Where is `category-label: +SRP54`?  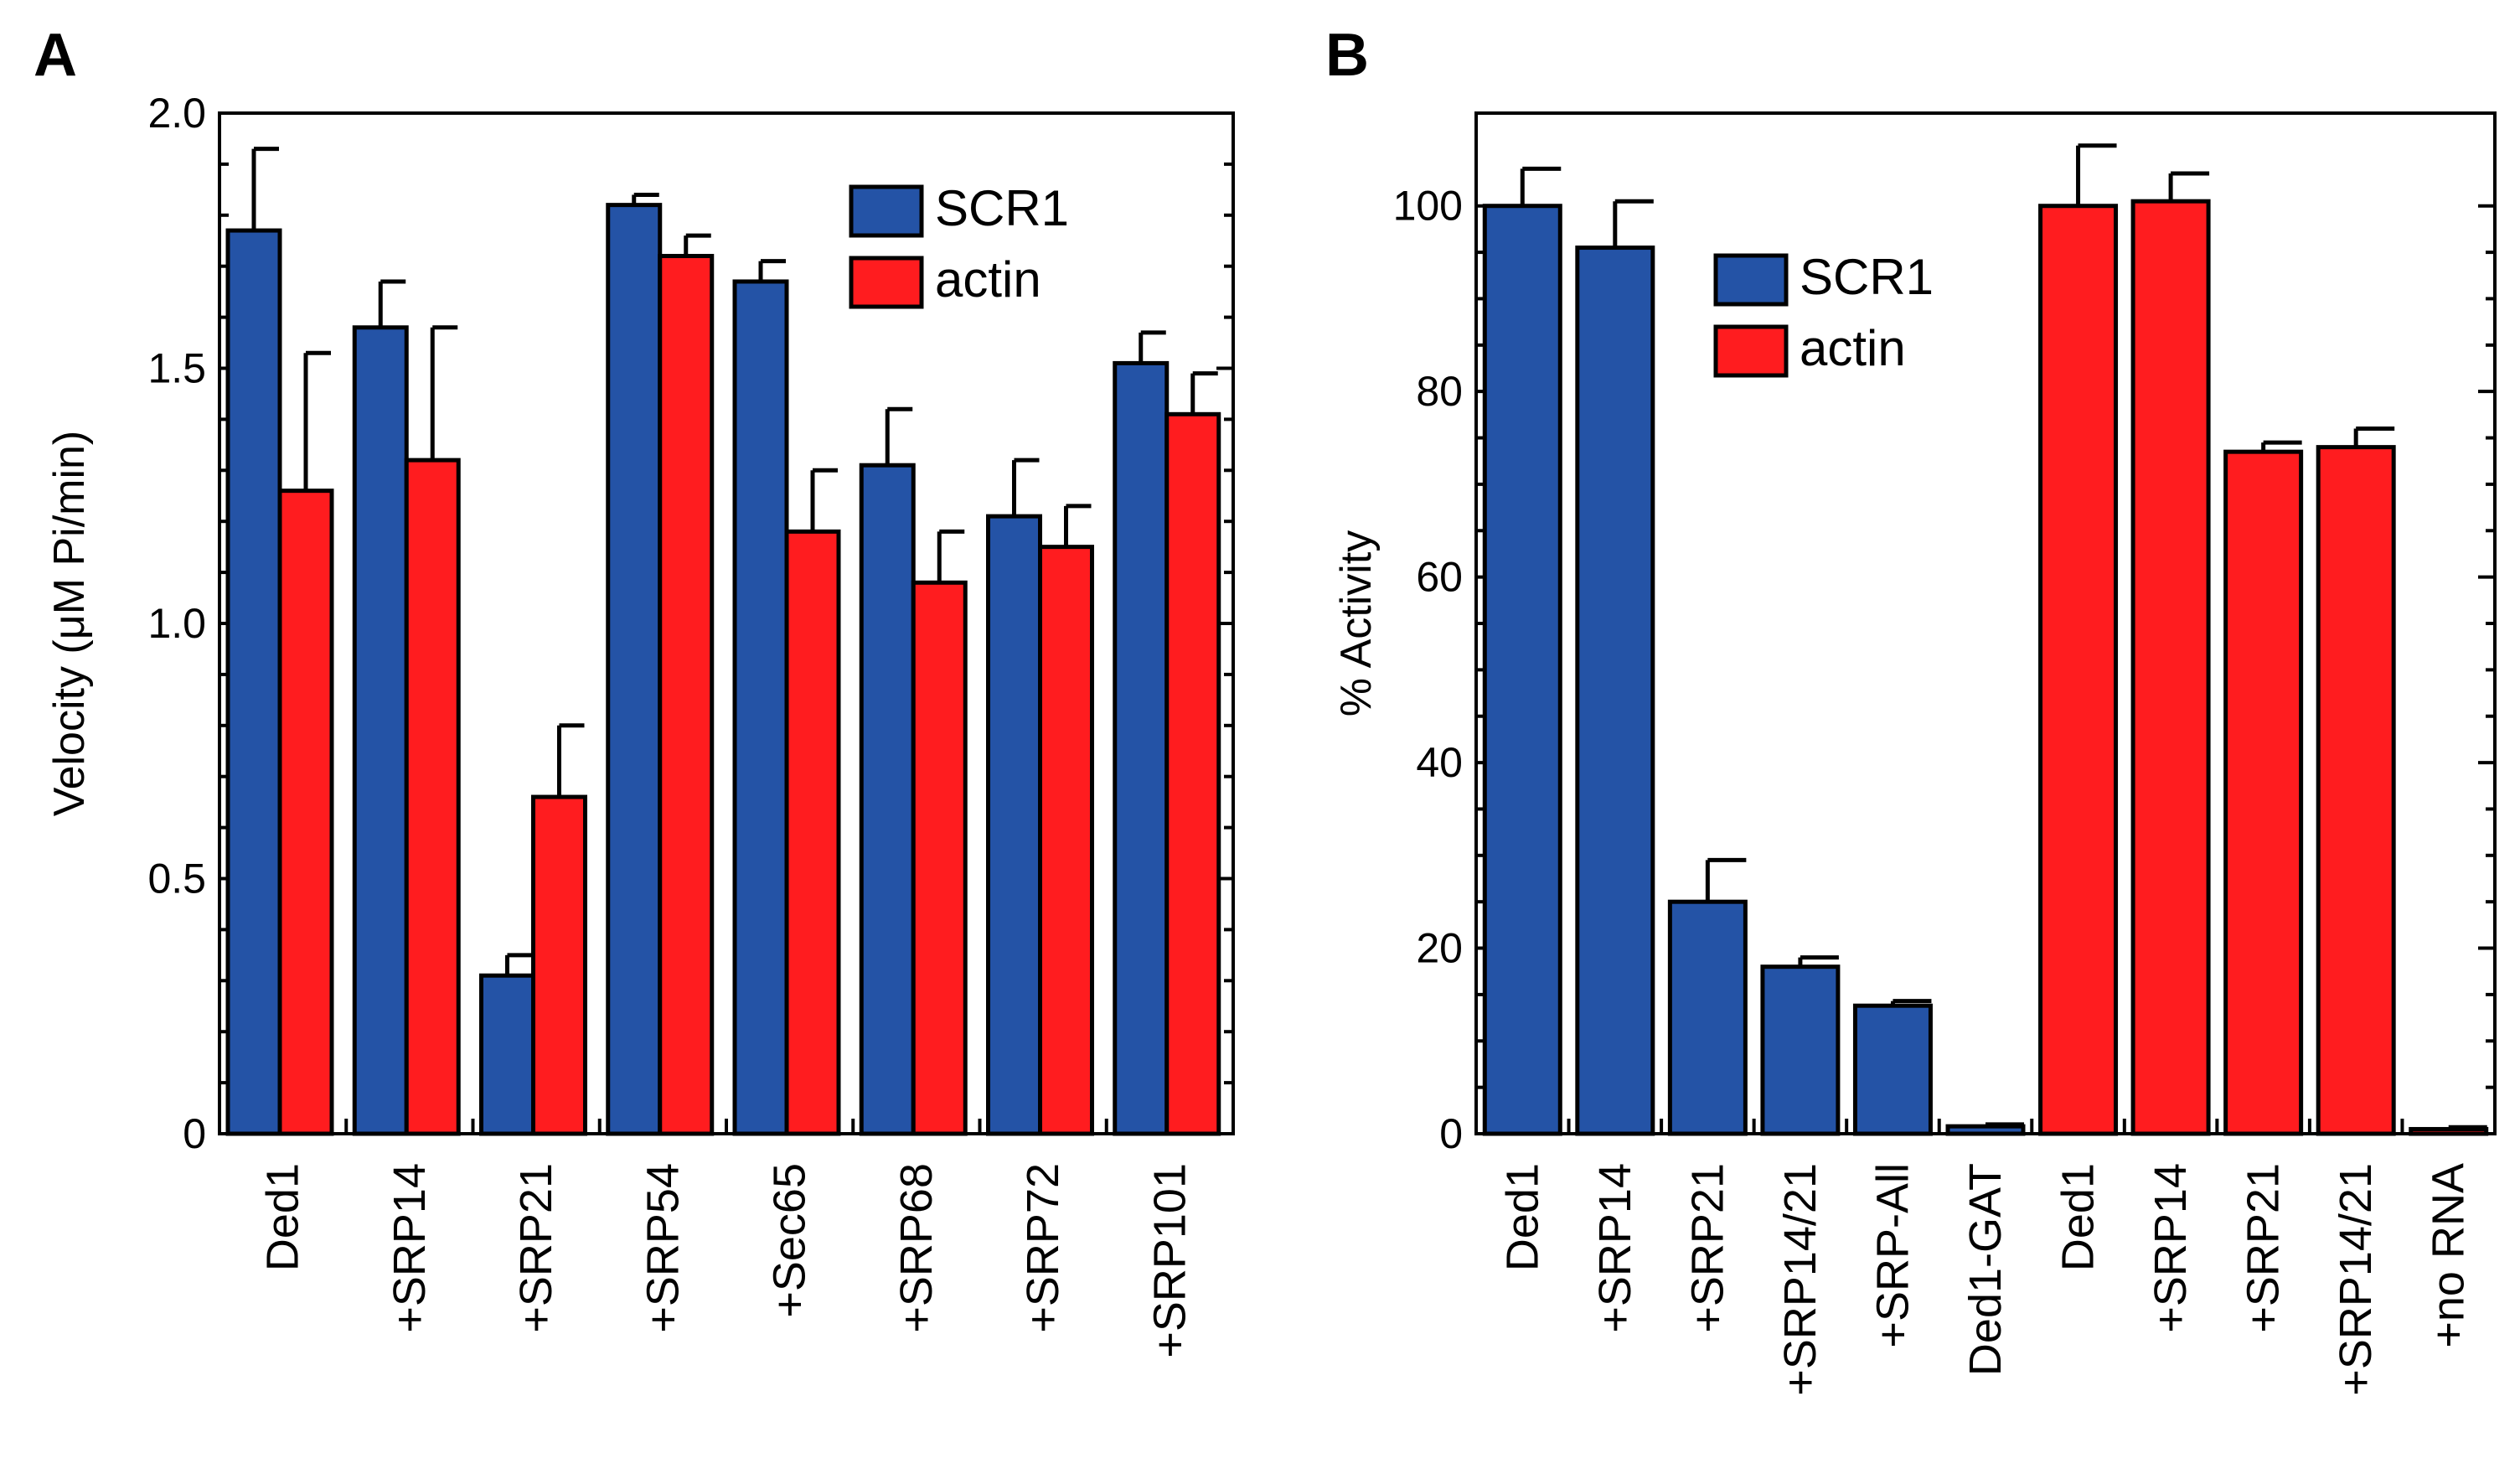
category-label: +SRP54 is located at coordinates (663, 1248).